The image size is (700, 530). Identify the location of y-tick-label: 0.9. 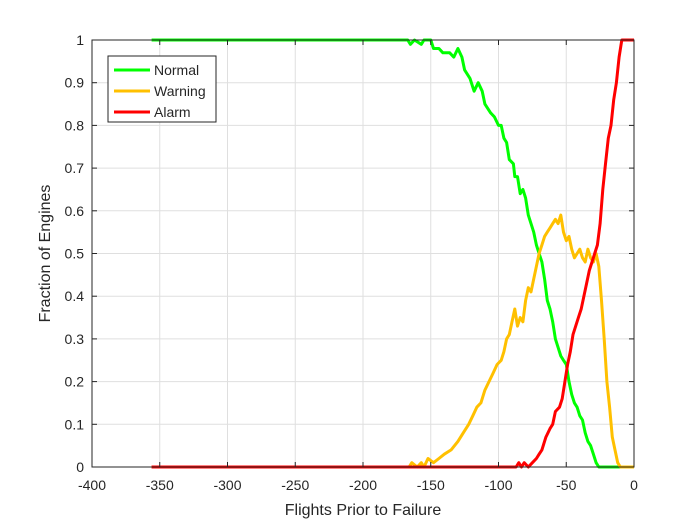
(75, 83).